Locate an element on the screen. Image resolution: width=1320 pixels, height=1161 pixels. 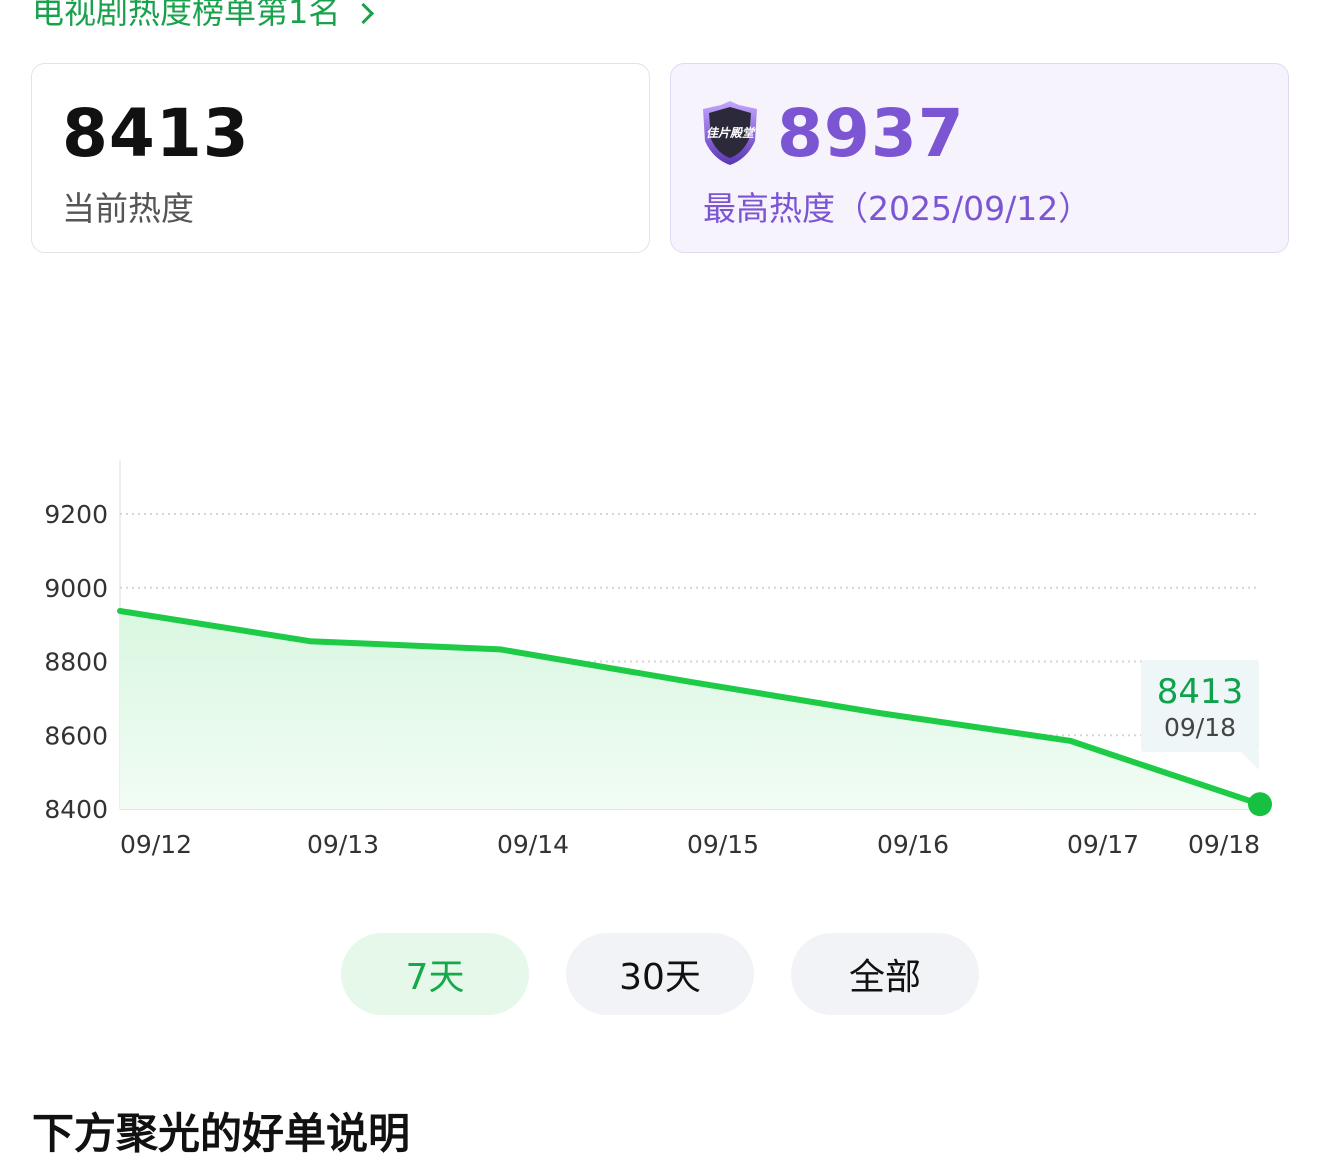
current-heat-card: 8413 当前热度 is located at coordinates (340, 158).